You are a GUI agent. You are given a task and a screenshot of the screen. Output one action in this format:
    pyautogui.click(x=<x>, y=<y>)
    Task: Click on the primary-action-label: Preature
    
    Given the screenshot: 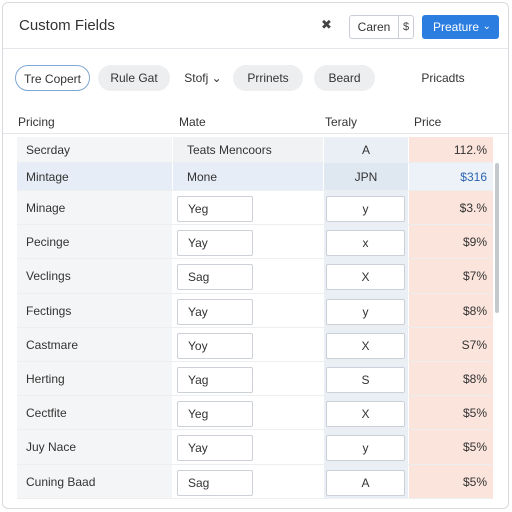 What is the action you would take?
    pyautogui.click(x=456, y=27)
    